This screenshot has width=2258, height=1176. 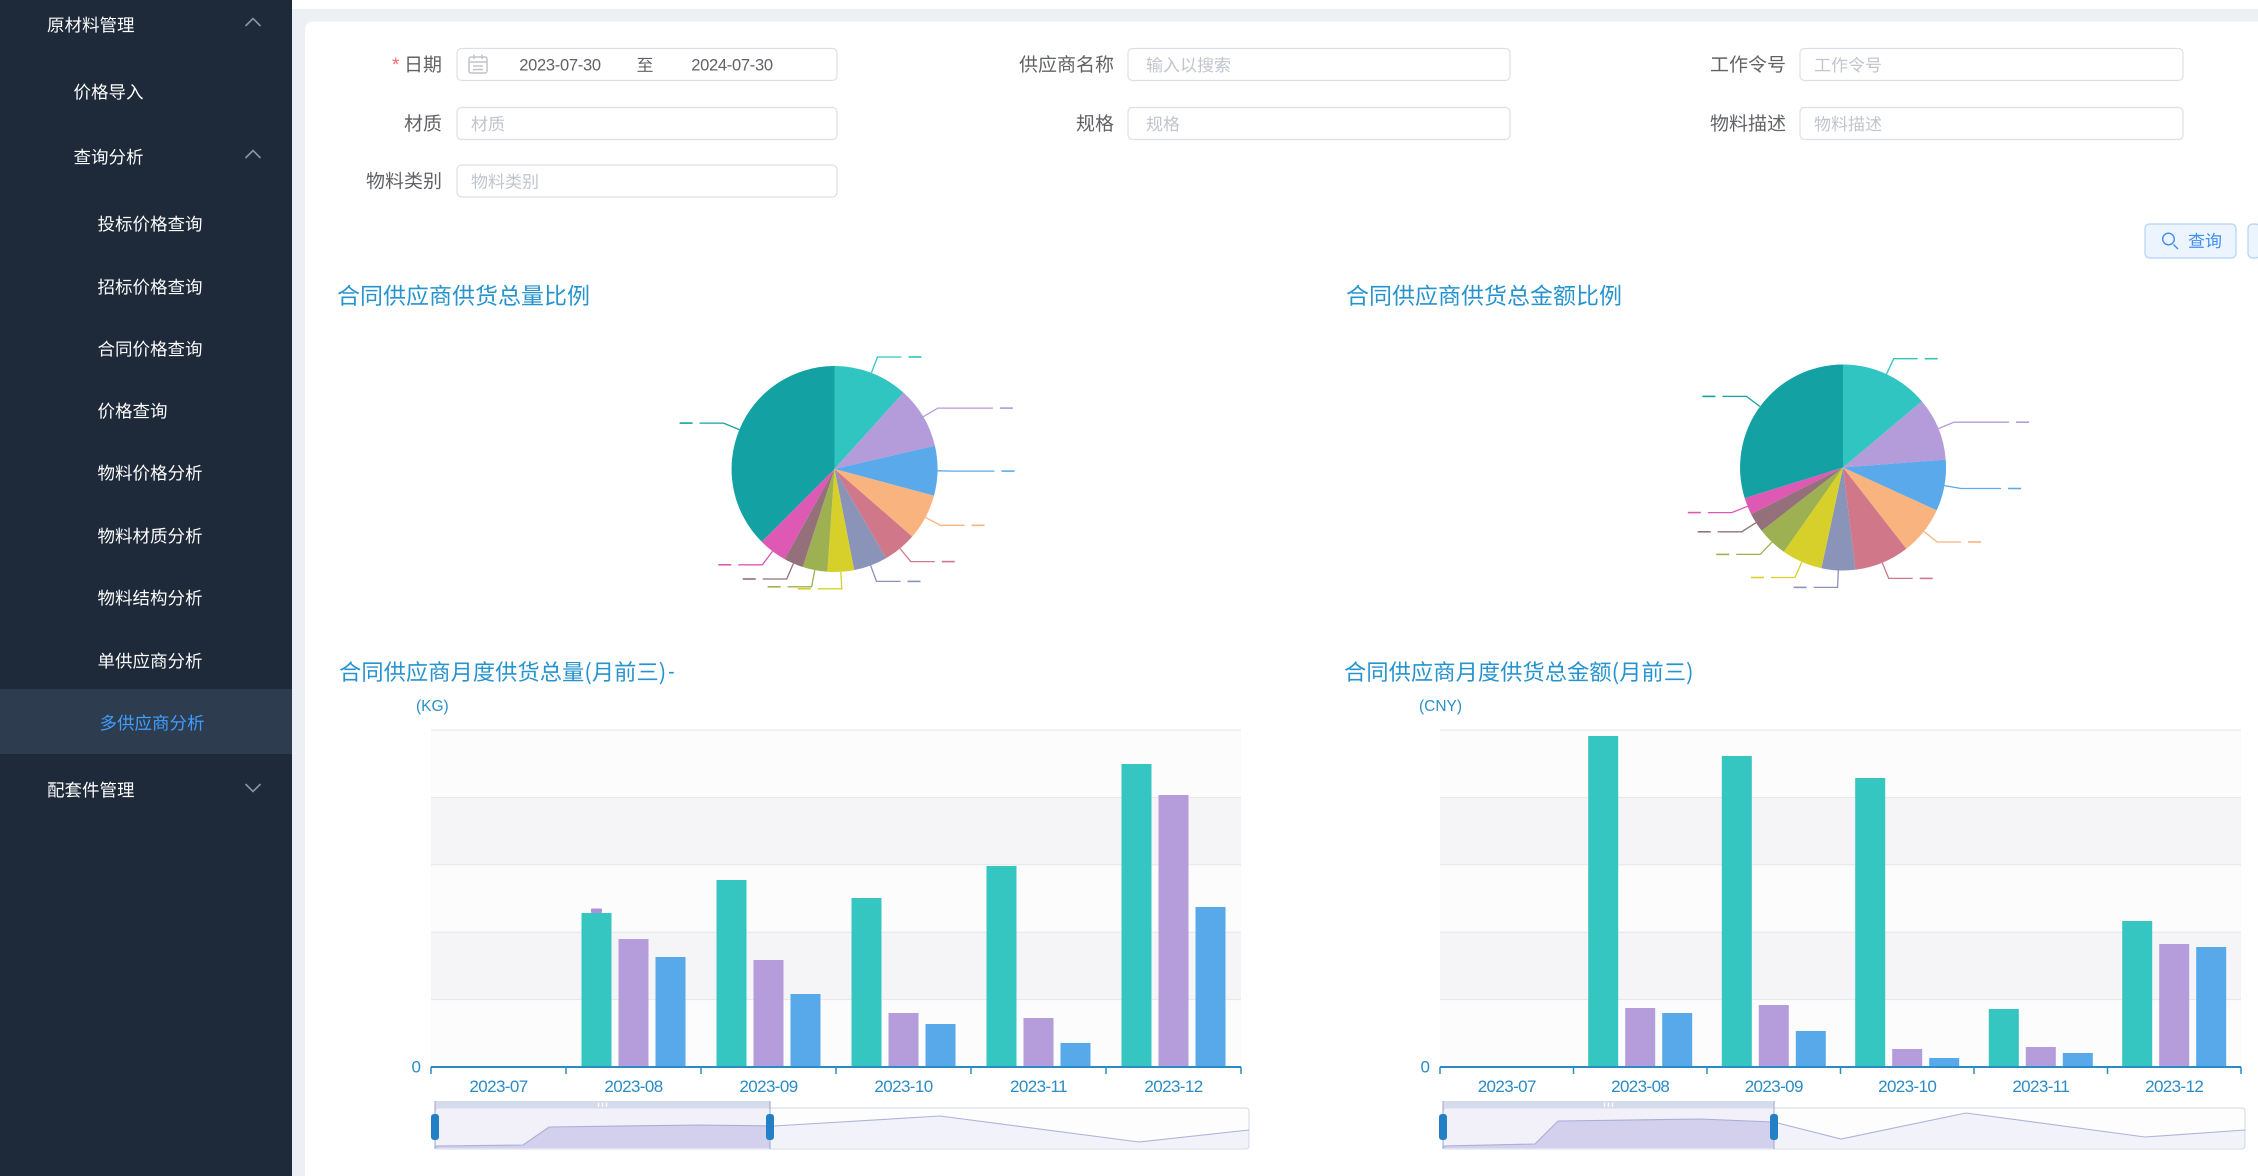 I want to click on svg-text: (KG), so click(x=432, y=706).